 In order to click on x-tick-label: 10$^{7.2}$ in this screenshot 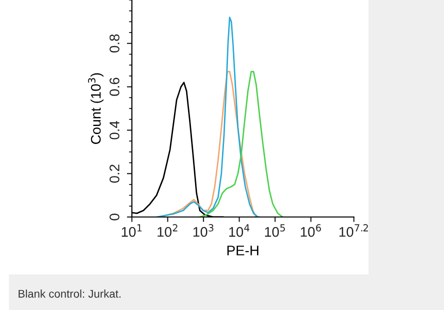, I will do `click(353, 230)`.